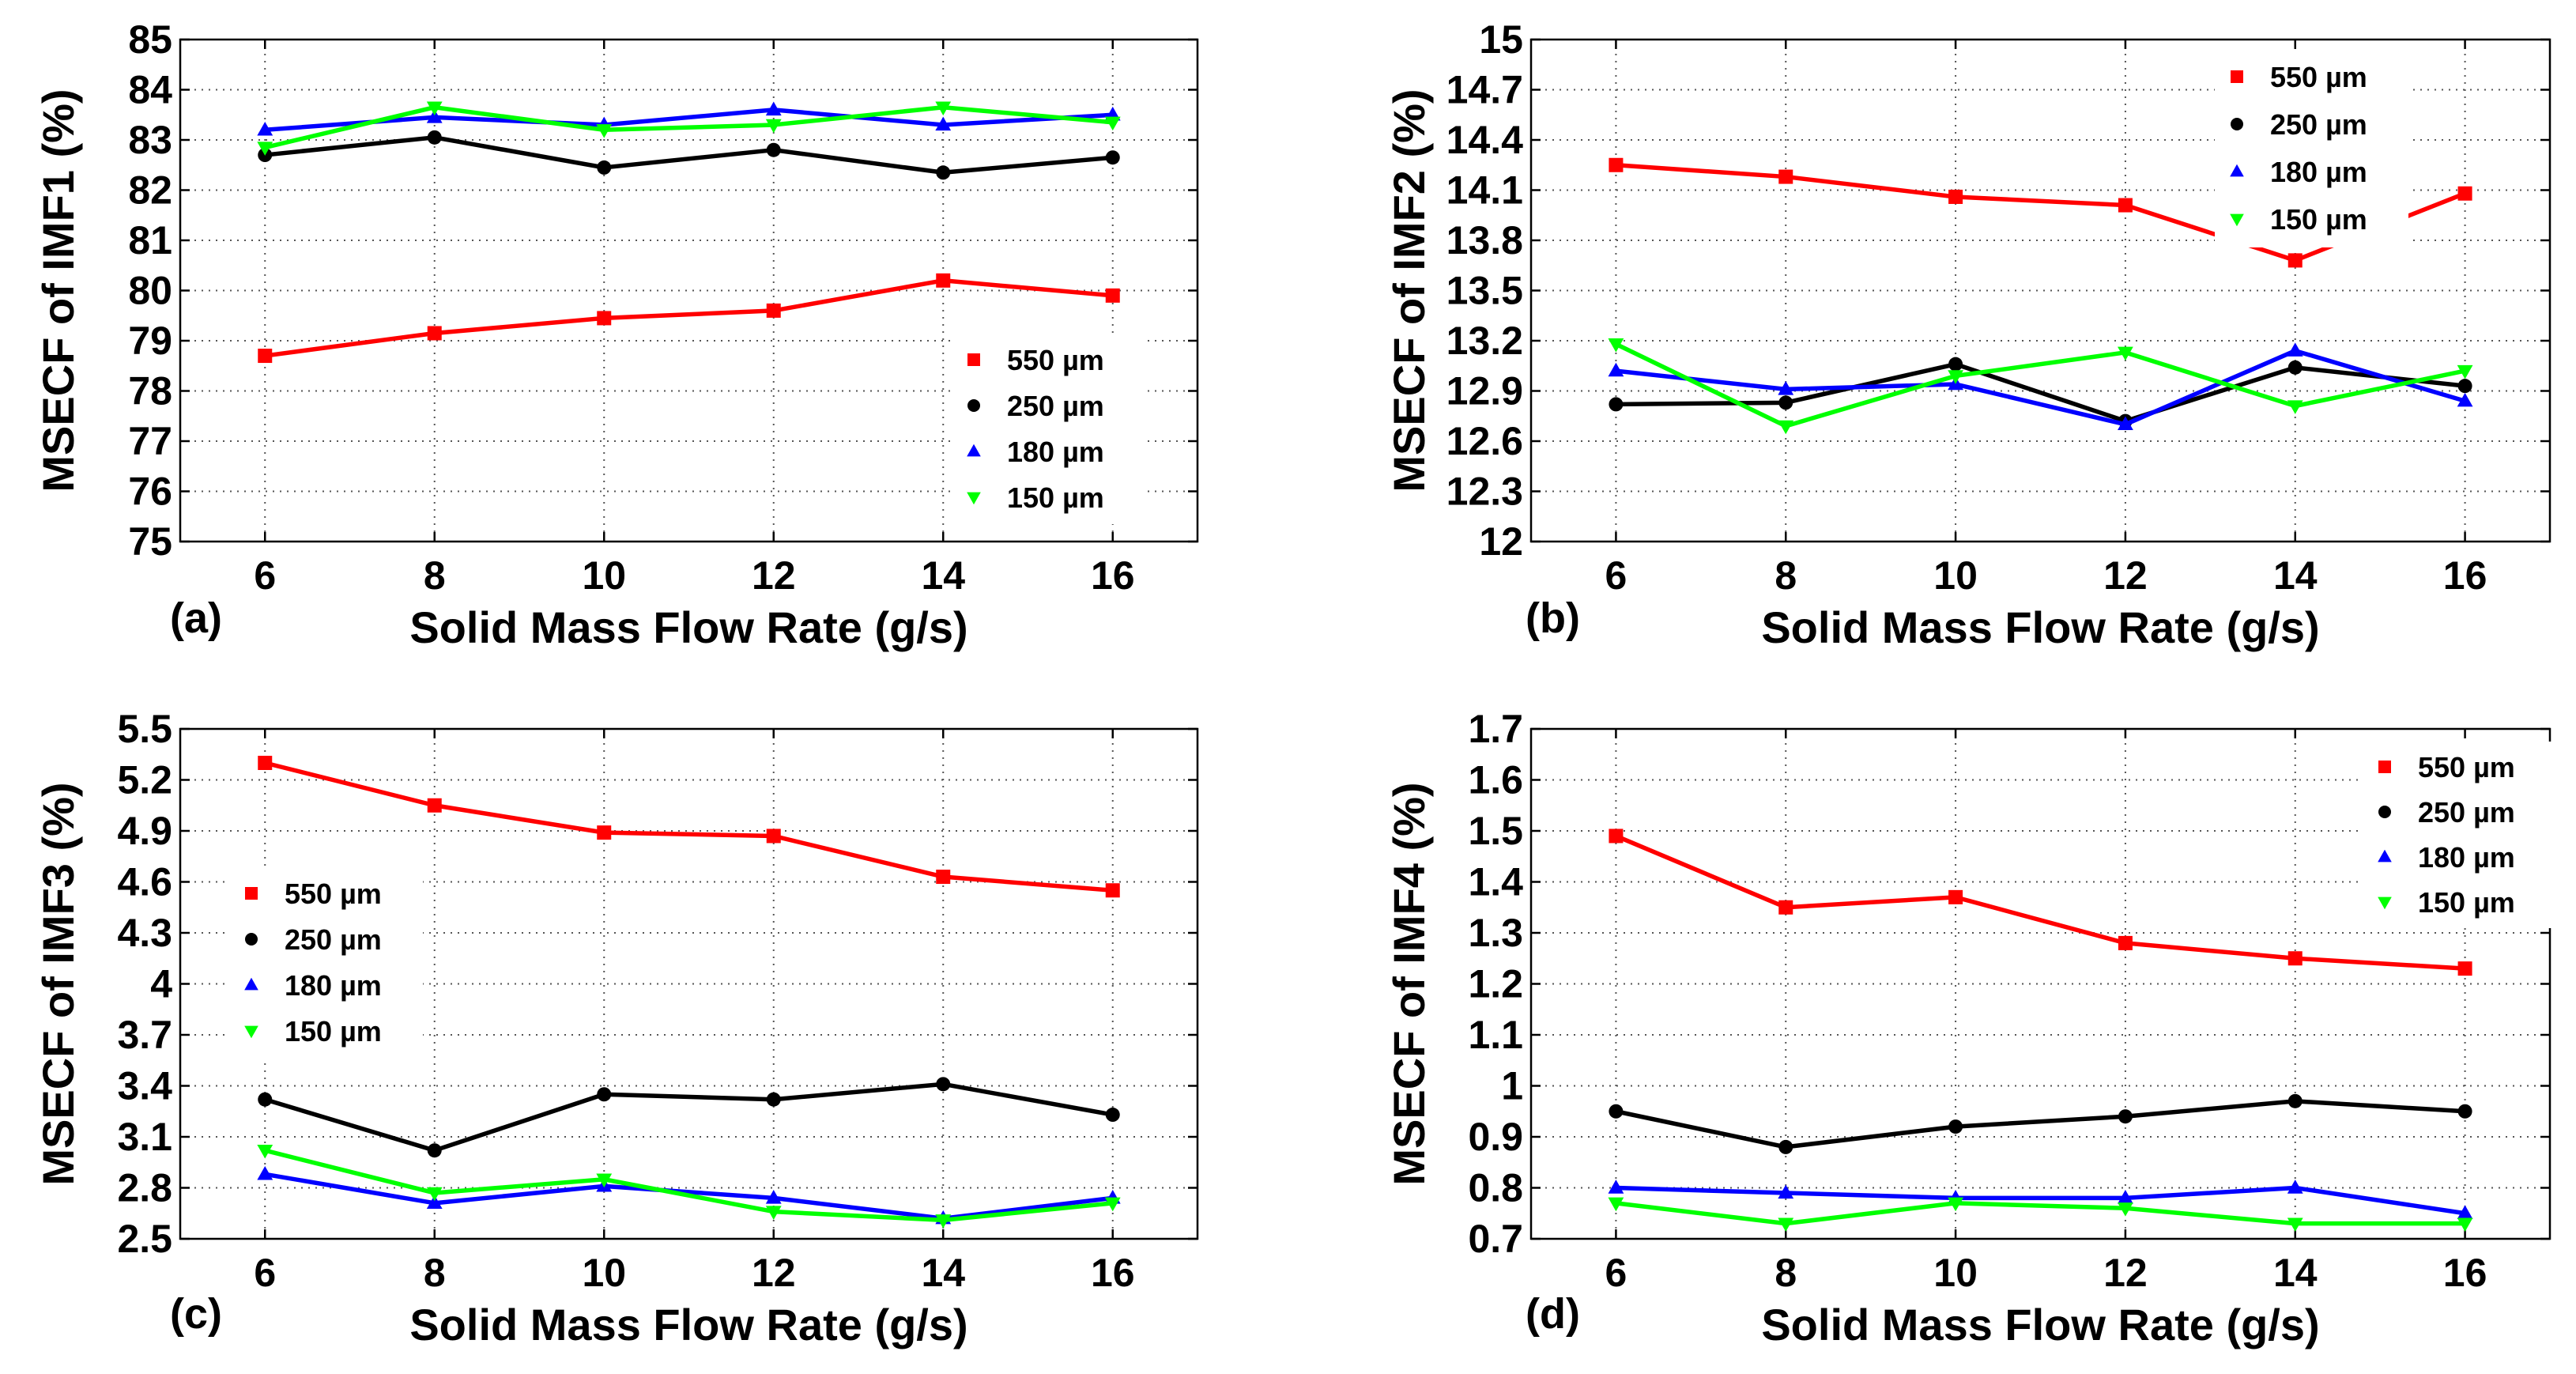  Describe the element at coordinates (2466, 858) in the screenshot. I see `legend-label: 180 µm` at that location.